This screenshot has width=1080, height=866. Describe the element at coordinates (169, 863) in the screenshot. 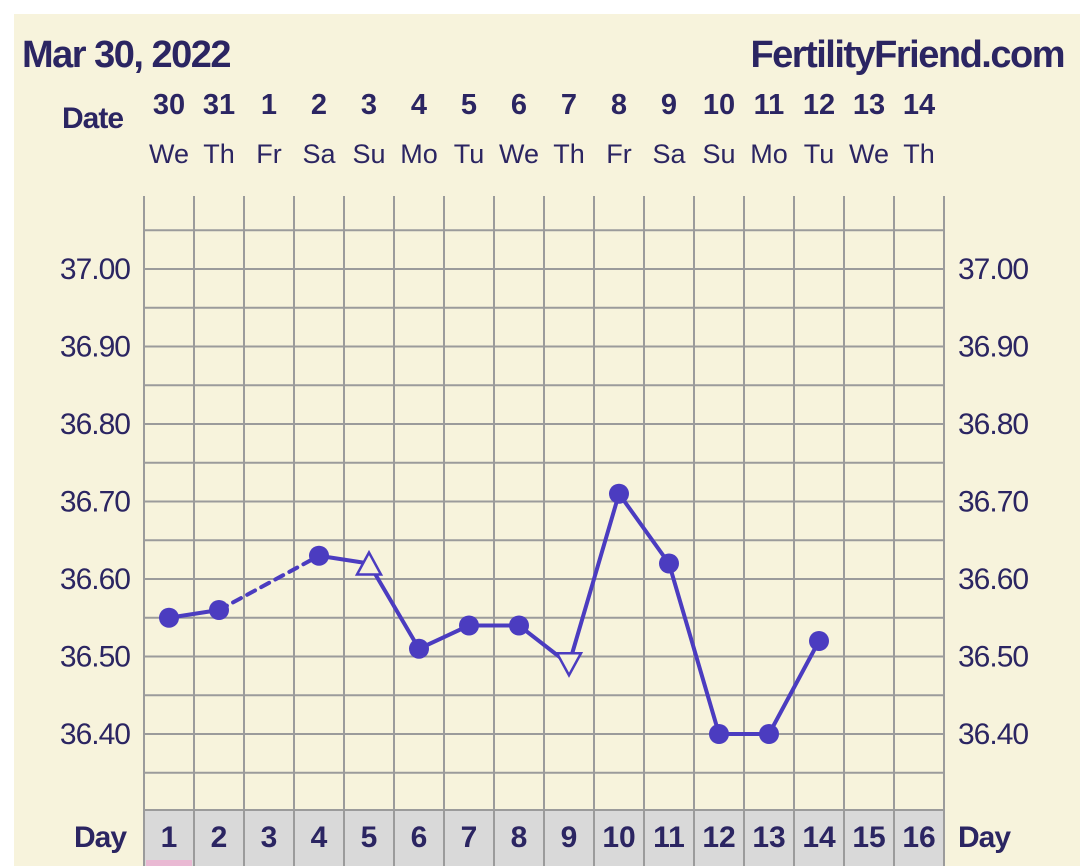

I see `menstruation-marker` at that location.